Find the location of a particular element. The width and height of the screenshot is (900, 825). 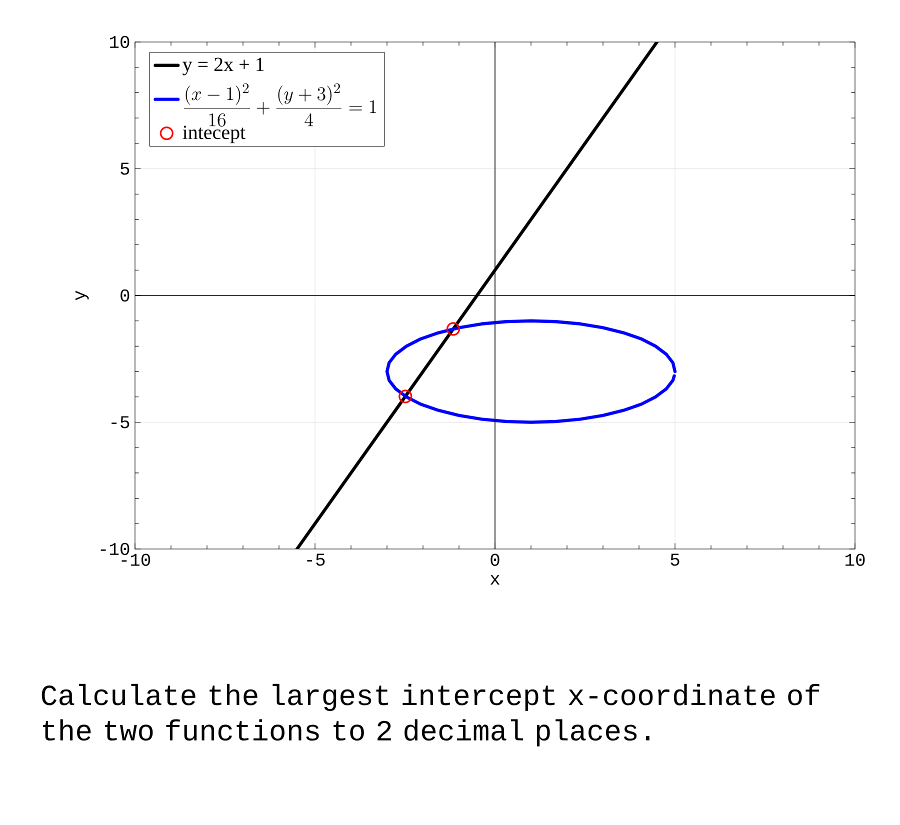

x-axis-title: x is located at coordinates (495, 580).